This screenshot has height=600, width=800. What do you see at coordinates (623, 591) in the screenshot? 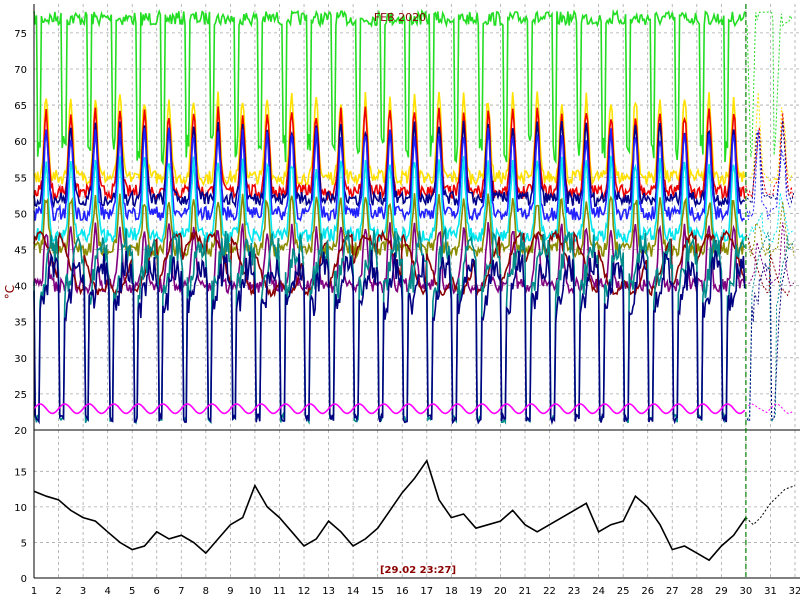
I see `x-tick-label: 25` at bounding box center [623, 591].